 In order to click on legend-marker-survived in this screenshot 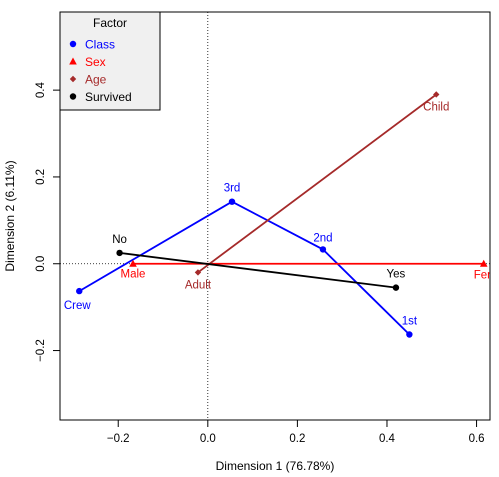, I will do `click(73, 96)`.